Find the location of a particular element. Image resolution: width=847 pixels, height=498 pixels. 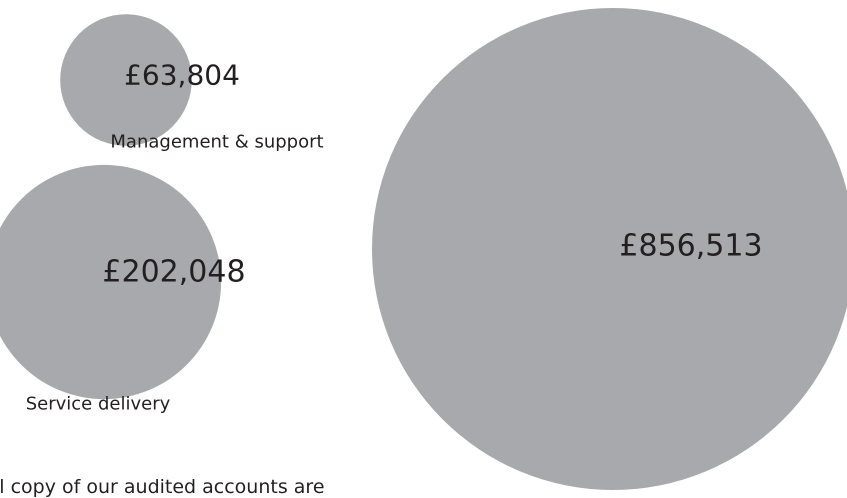

bubble-category-label-1: Management & support is located at coordinates (216, 142).